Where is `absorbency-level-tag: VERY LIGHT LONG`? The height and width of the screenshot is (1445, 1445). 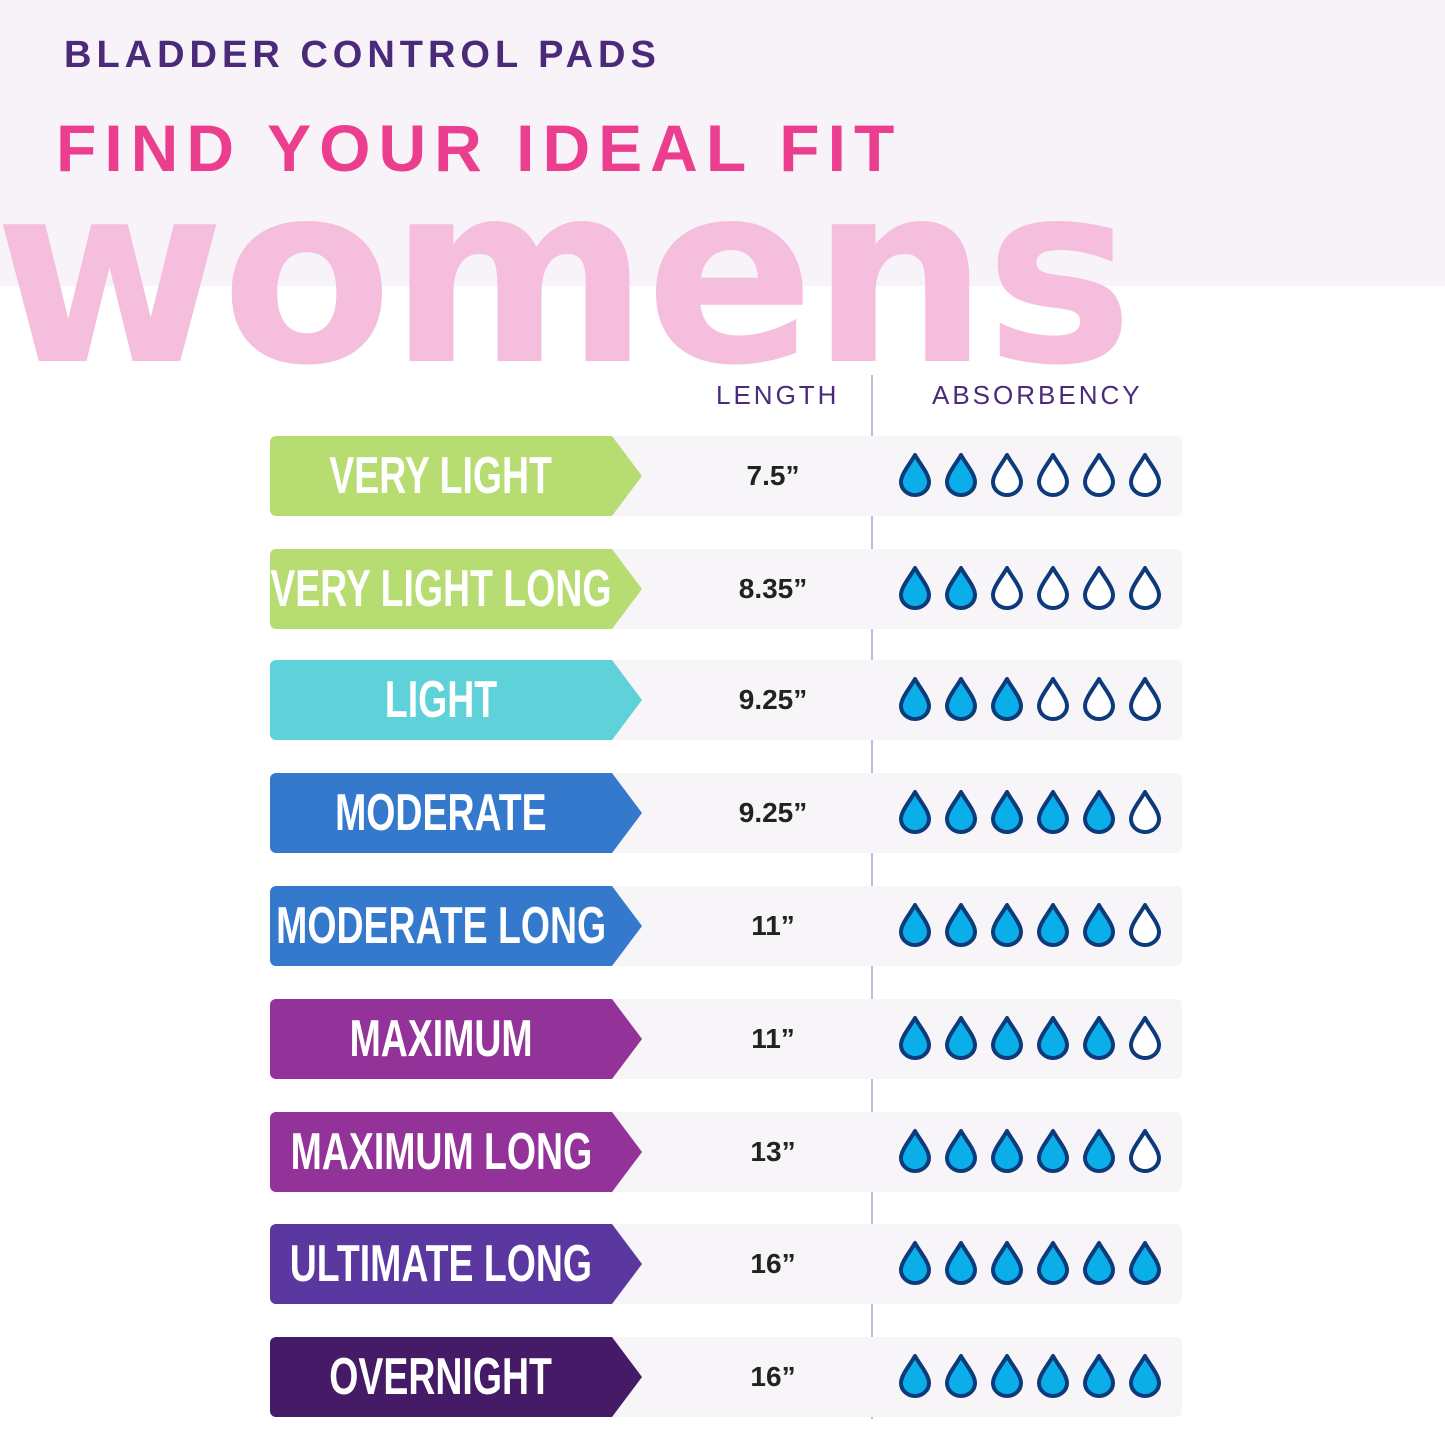 absorbency-level-tag: VERY LIGHT LONG is located at coordinates (456, 589).